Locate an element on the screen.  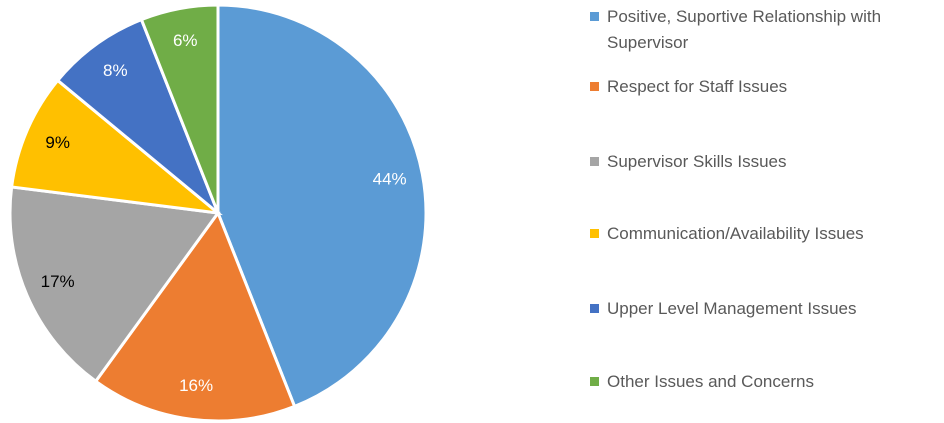
legend-item: Upper Level Management Issues is located at coordinates (760, 309).